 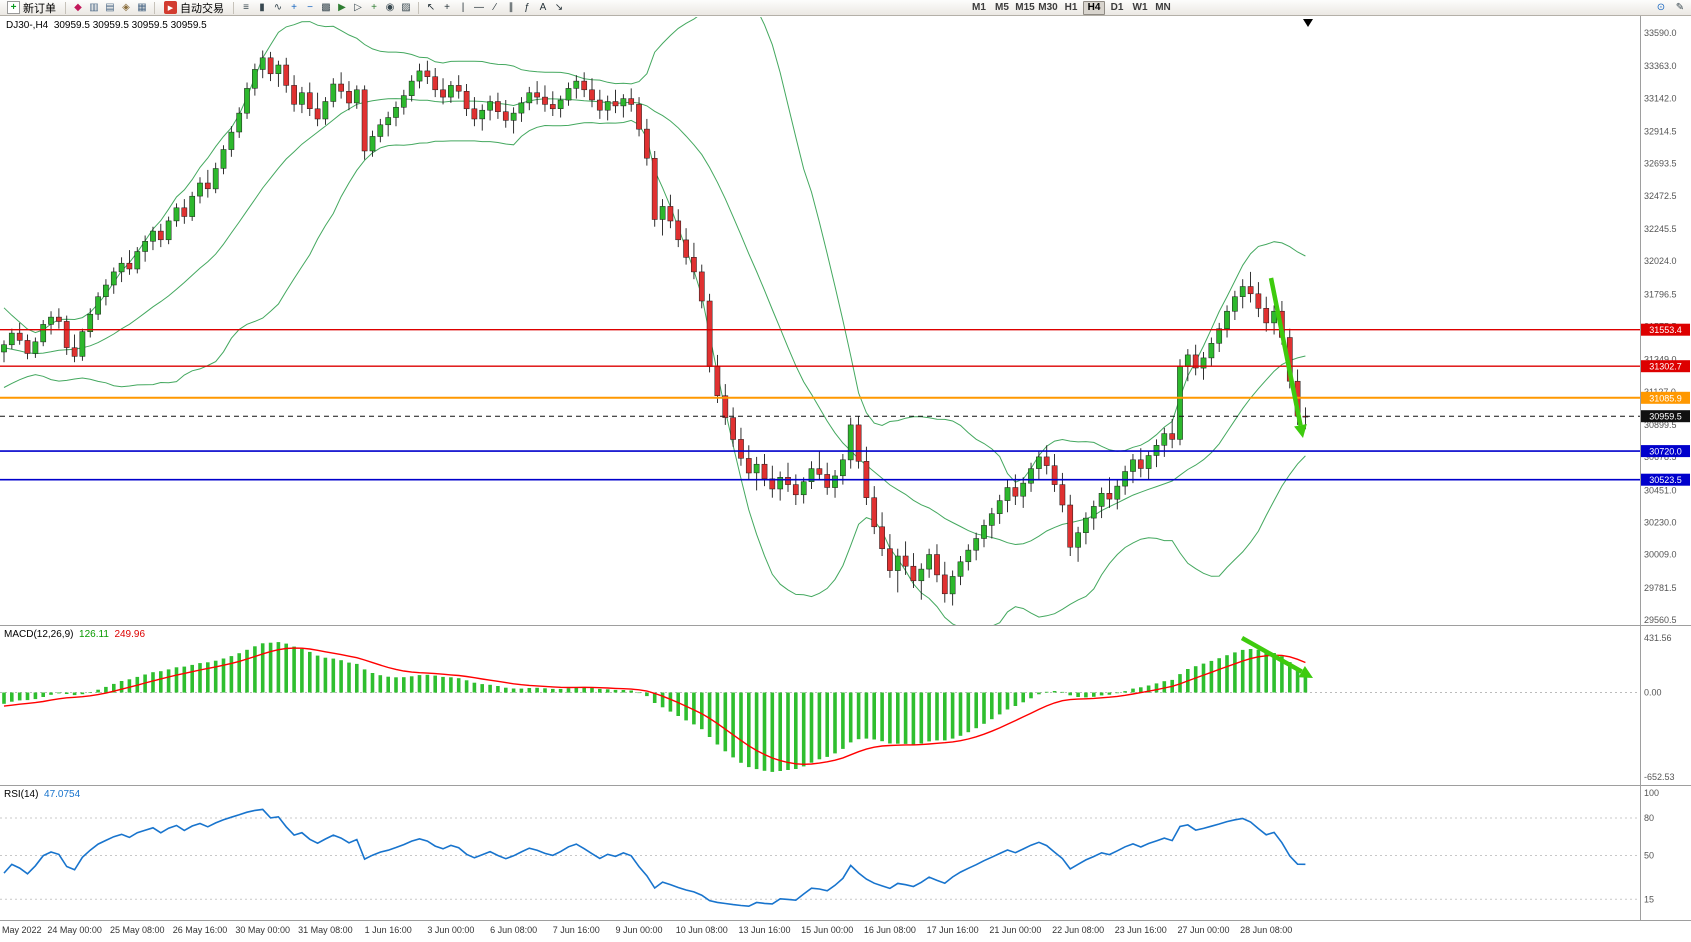 I want to click on timeframe-H4: H4, so click(x=1094, y=7).